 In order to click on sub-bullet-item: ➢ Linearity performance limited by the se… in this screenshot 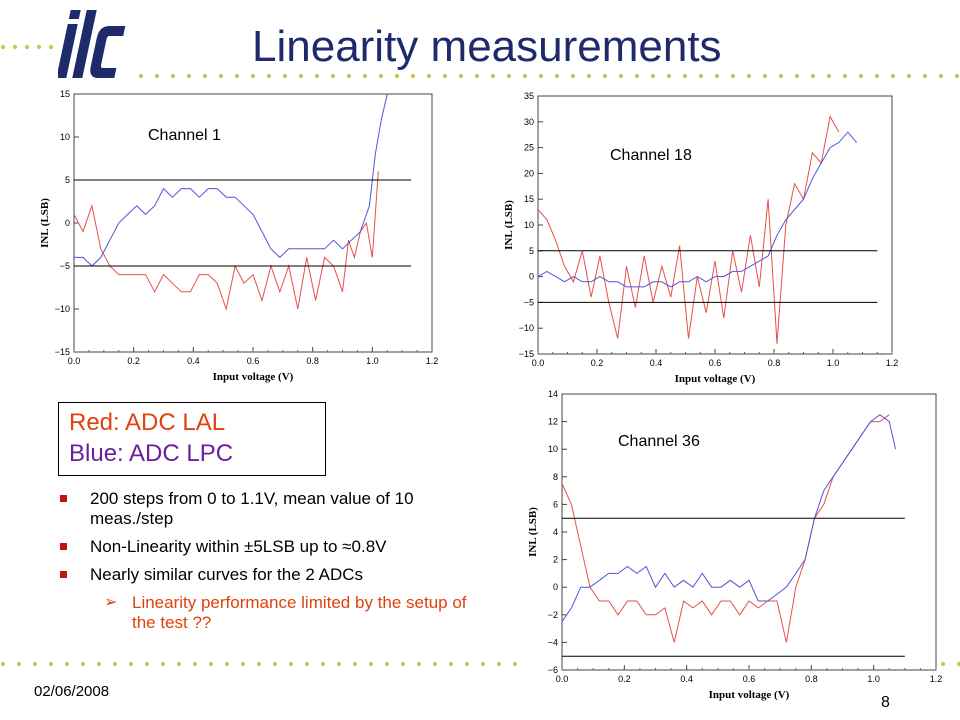, I will do `click(271, 613)`.